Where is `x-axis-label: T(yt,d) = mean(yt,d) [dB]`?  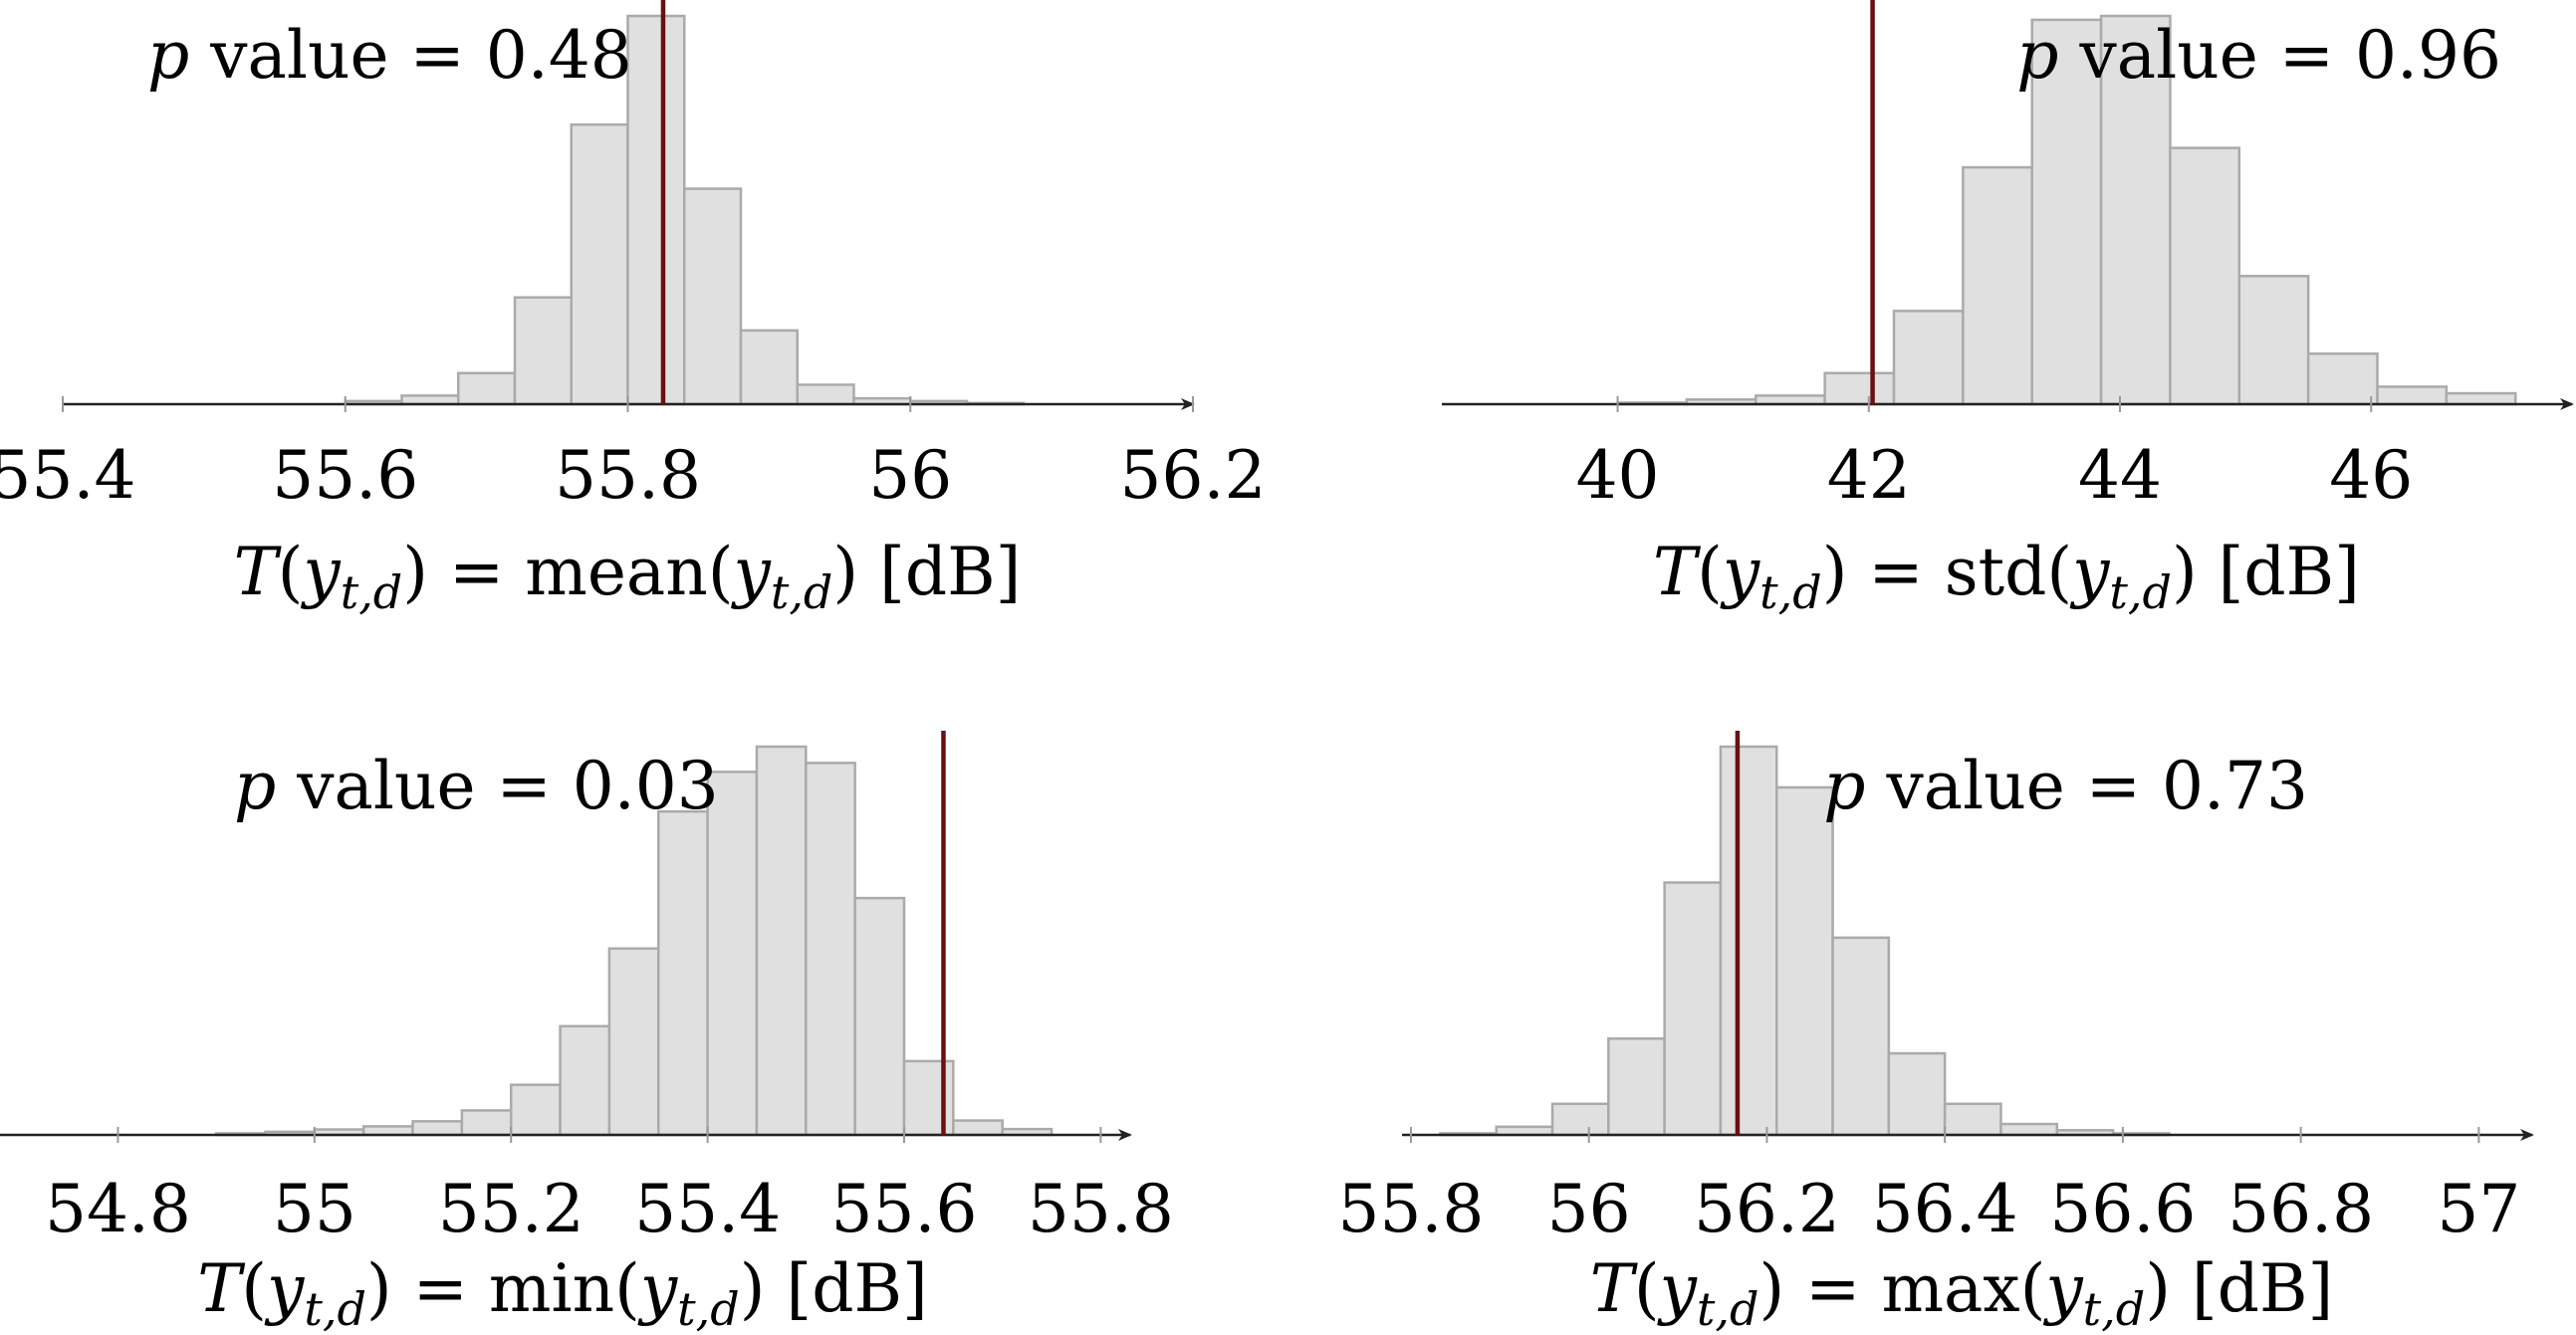 x-axis-label: T(yt,d) = mean(yt,d) [dB] is located at coordinates (628, 576).